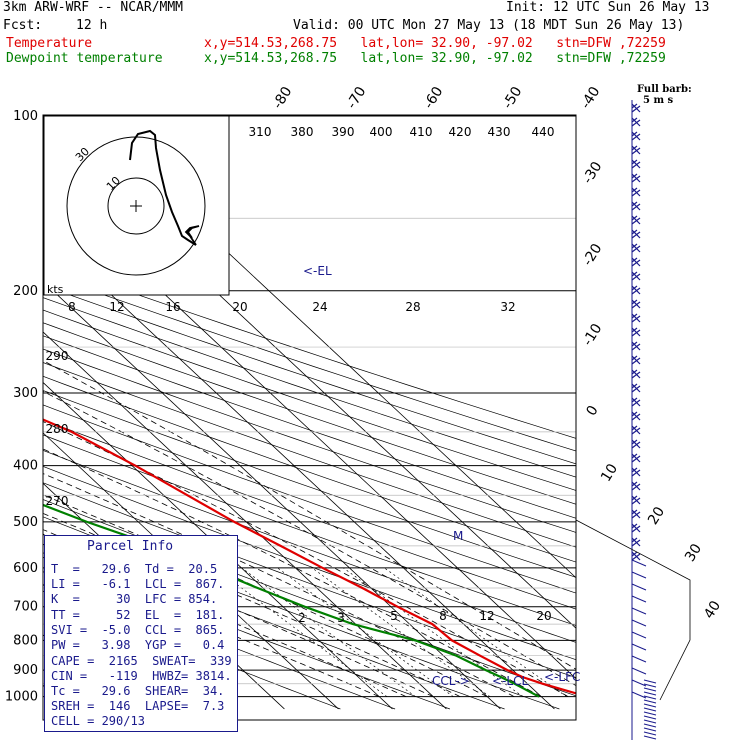  Describe the element at coordinates (172, 307) in the screenshot. I see `mixing-ratio-label: 16` at that location.